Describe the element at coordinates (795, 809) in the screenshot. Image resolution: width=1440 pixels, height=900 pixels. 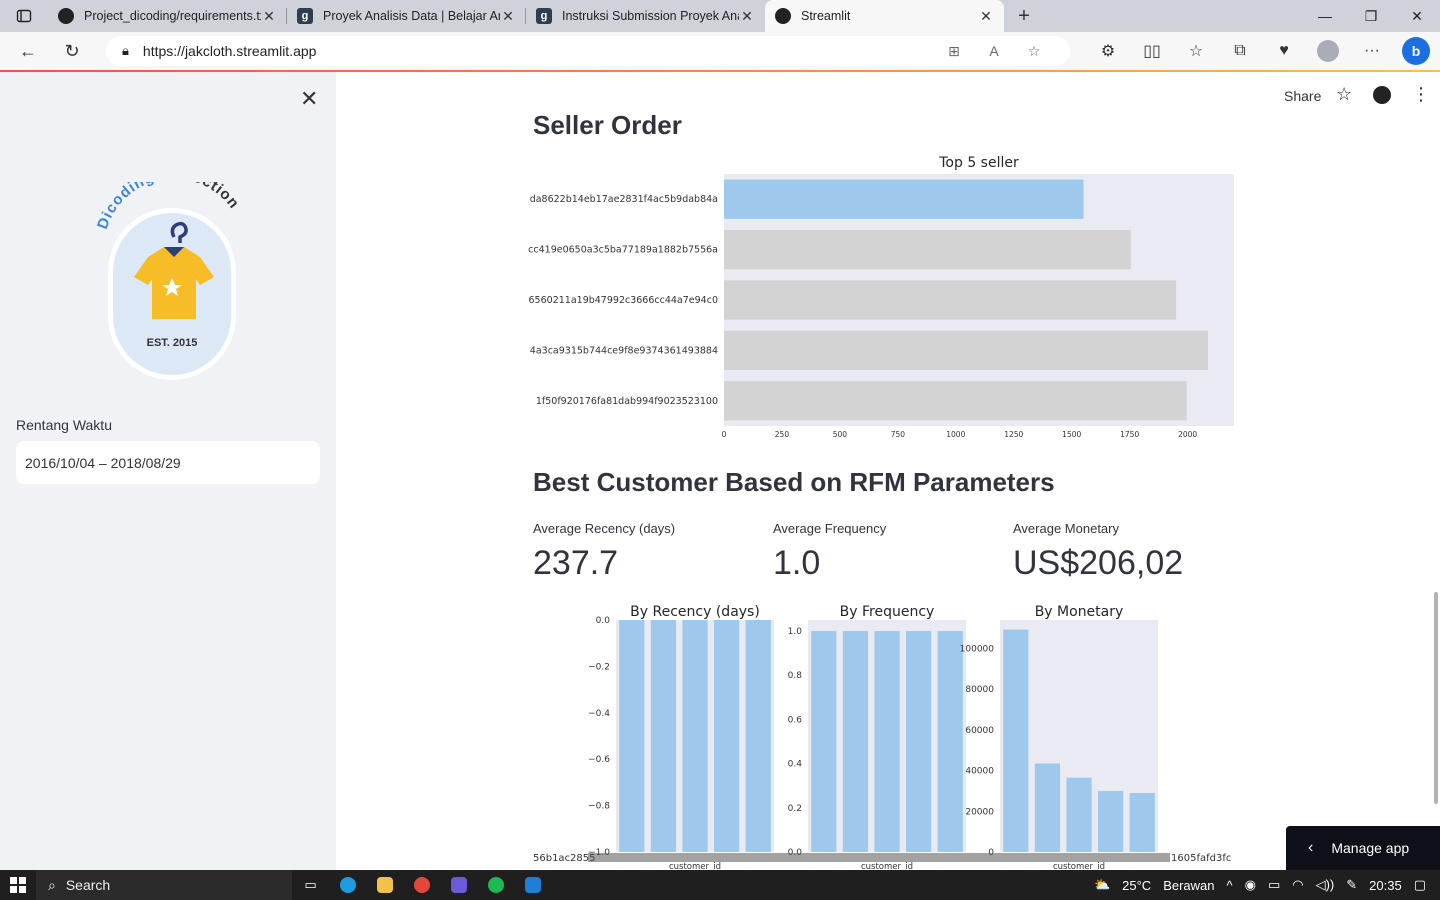
I see `y-tick-label: 0.2` at that location.